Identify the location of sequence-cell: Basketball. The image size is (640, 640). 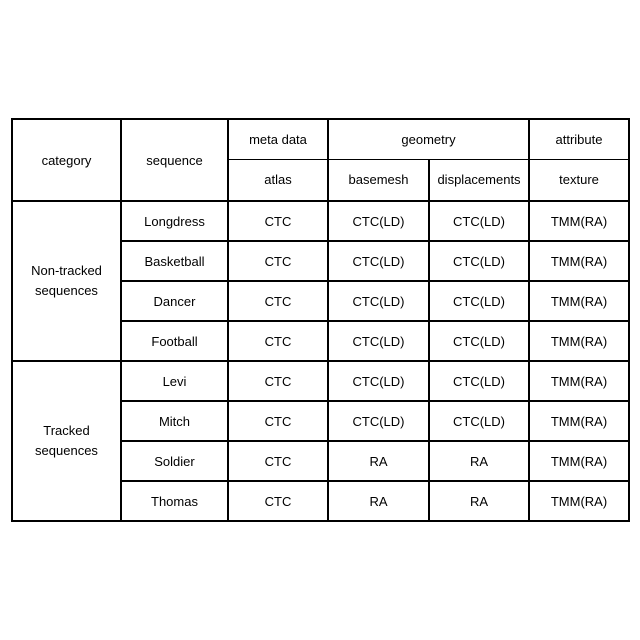
(174, 261).